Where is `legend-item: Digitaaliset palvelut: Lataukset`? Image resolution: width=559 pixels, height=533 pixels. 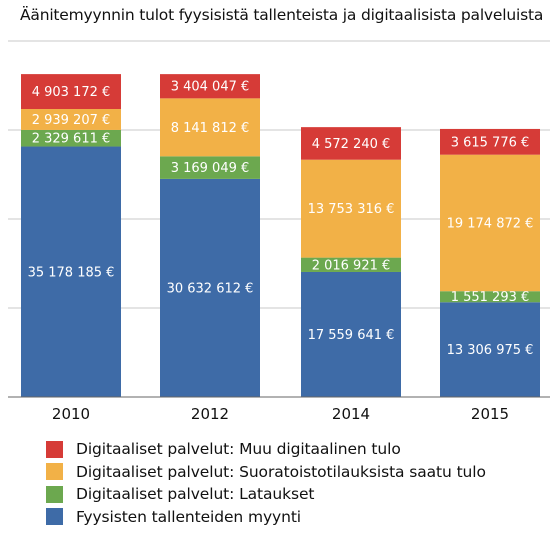
legend-item: Digitaaliset palvelut: Lataukset is located at coordinates (266, 494).